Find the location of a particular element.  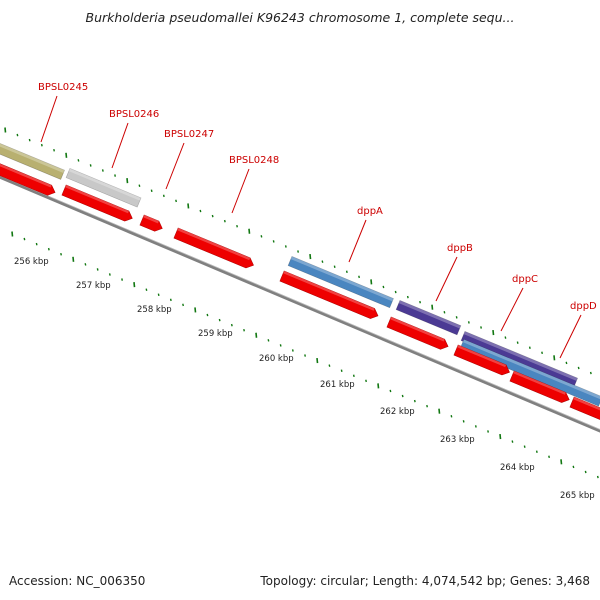

accession-text: Accession: NC_006350 is located at coordinates (77, 581).